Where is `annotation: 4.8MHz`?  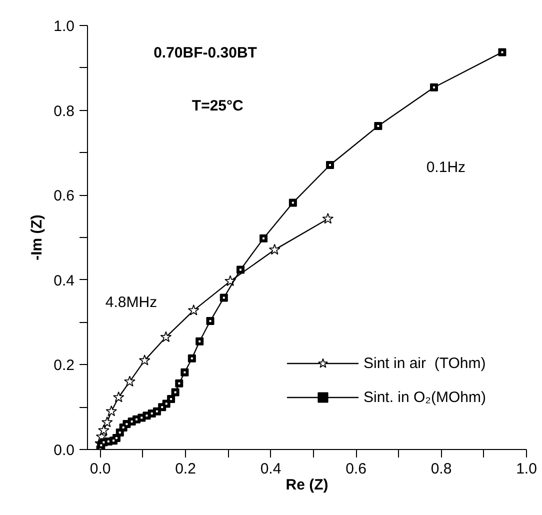
annotation: 4.8MHz is located at coordinates (131, 302).